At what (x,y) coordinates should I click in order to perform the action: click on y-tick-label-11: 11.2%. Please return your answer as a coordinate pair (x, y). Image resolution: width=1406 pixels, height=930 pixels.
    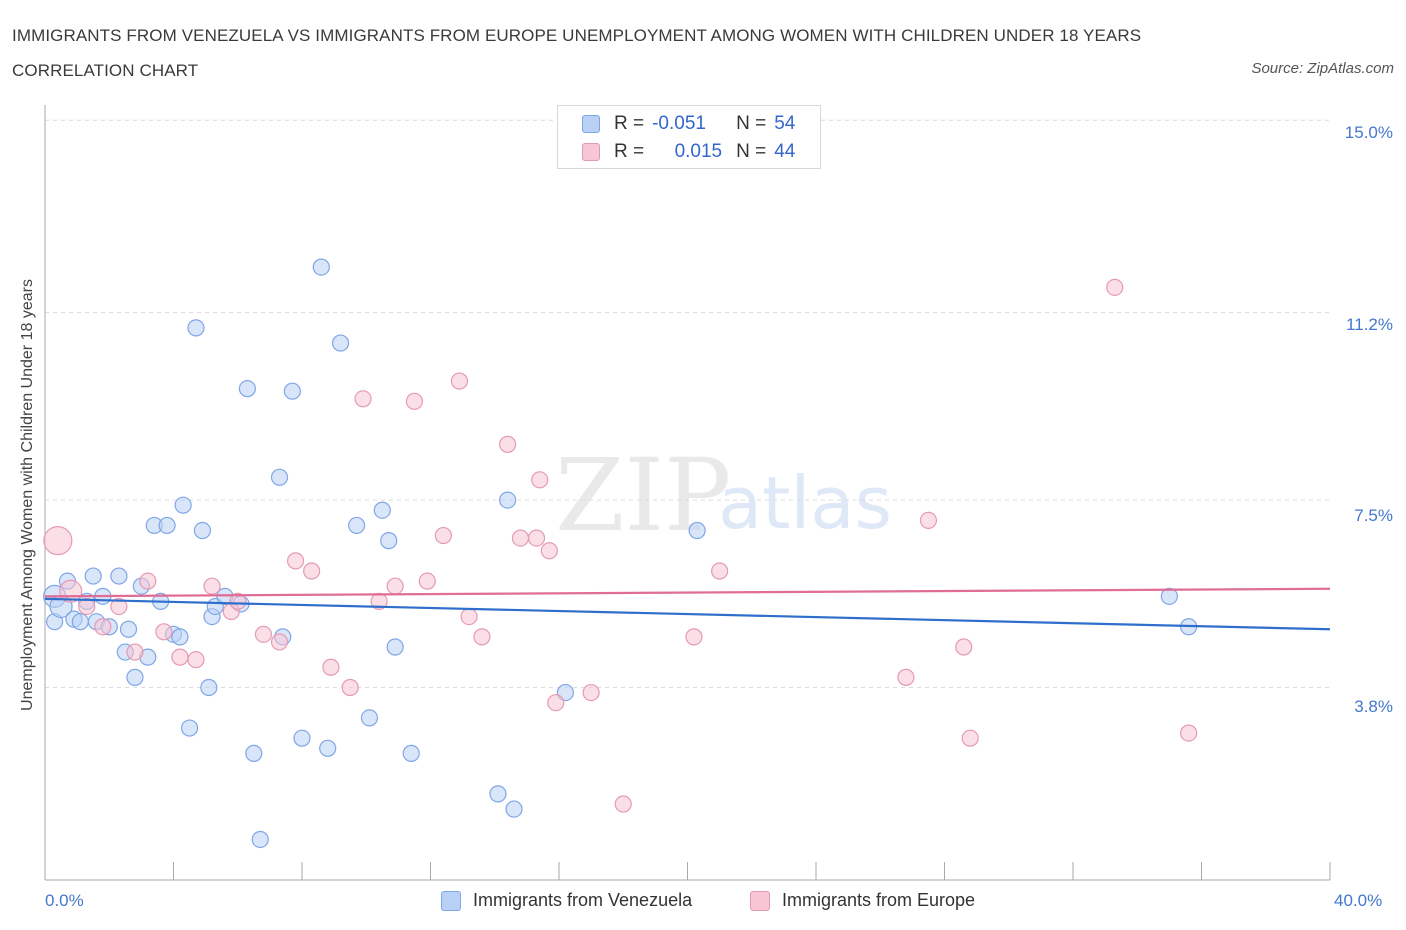
    Looking at the image, I should click on (1369, 324).